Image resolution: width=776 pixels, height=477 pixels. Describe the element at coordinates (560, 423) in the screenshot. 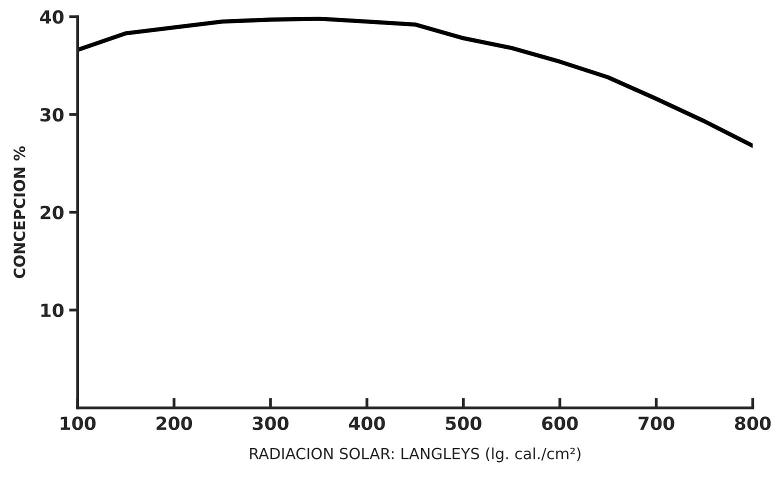

I see `x-tick-label: 600` at that location.